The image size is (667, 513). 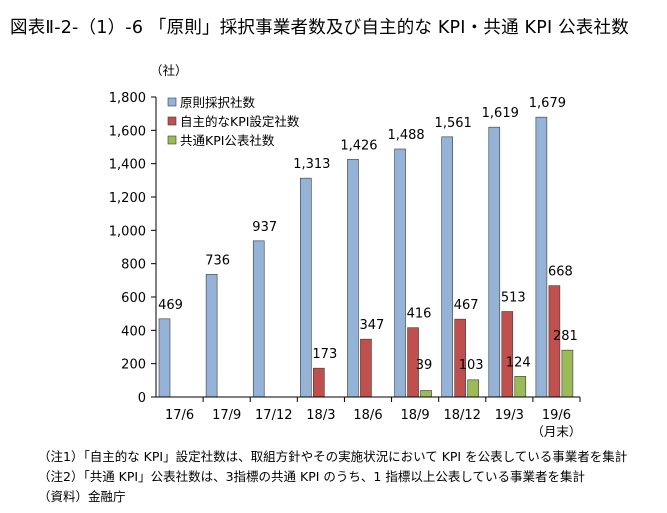 What do you see at coordinates (226, 415) in the screenshot?
I see `x-tick-label: 17/9` at bounding box center [226, 415].